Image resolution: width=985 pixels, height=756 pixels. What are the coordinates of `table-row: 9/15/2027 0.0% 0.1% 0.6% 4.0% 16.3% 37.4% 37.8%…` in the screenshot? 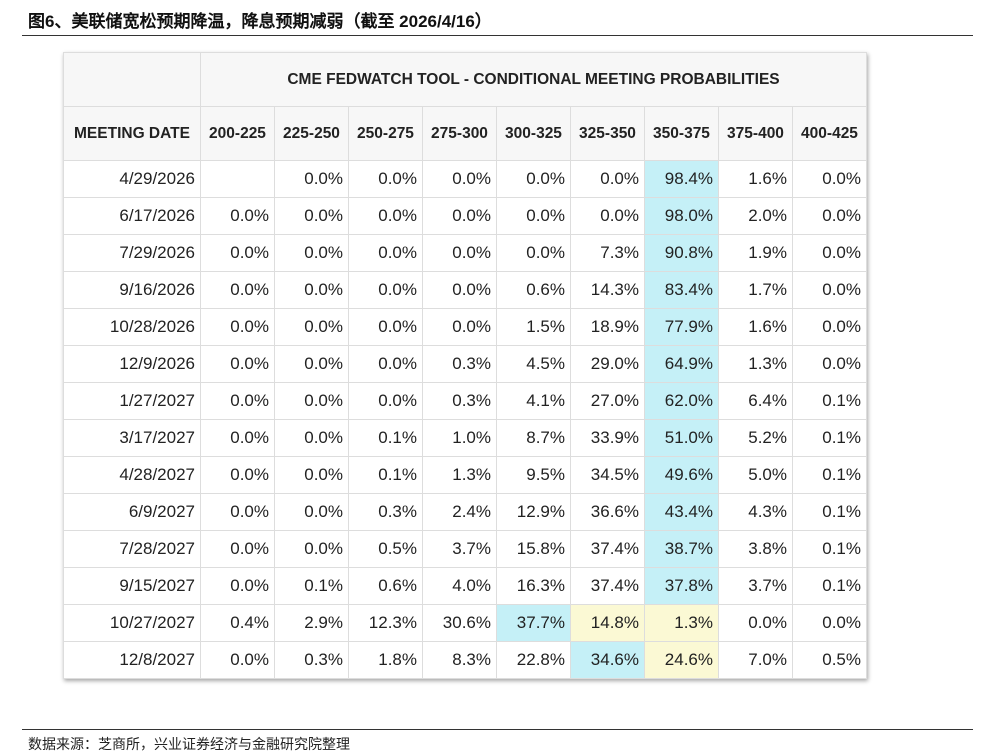 It's located at (465, 586).